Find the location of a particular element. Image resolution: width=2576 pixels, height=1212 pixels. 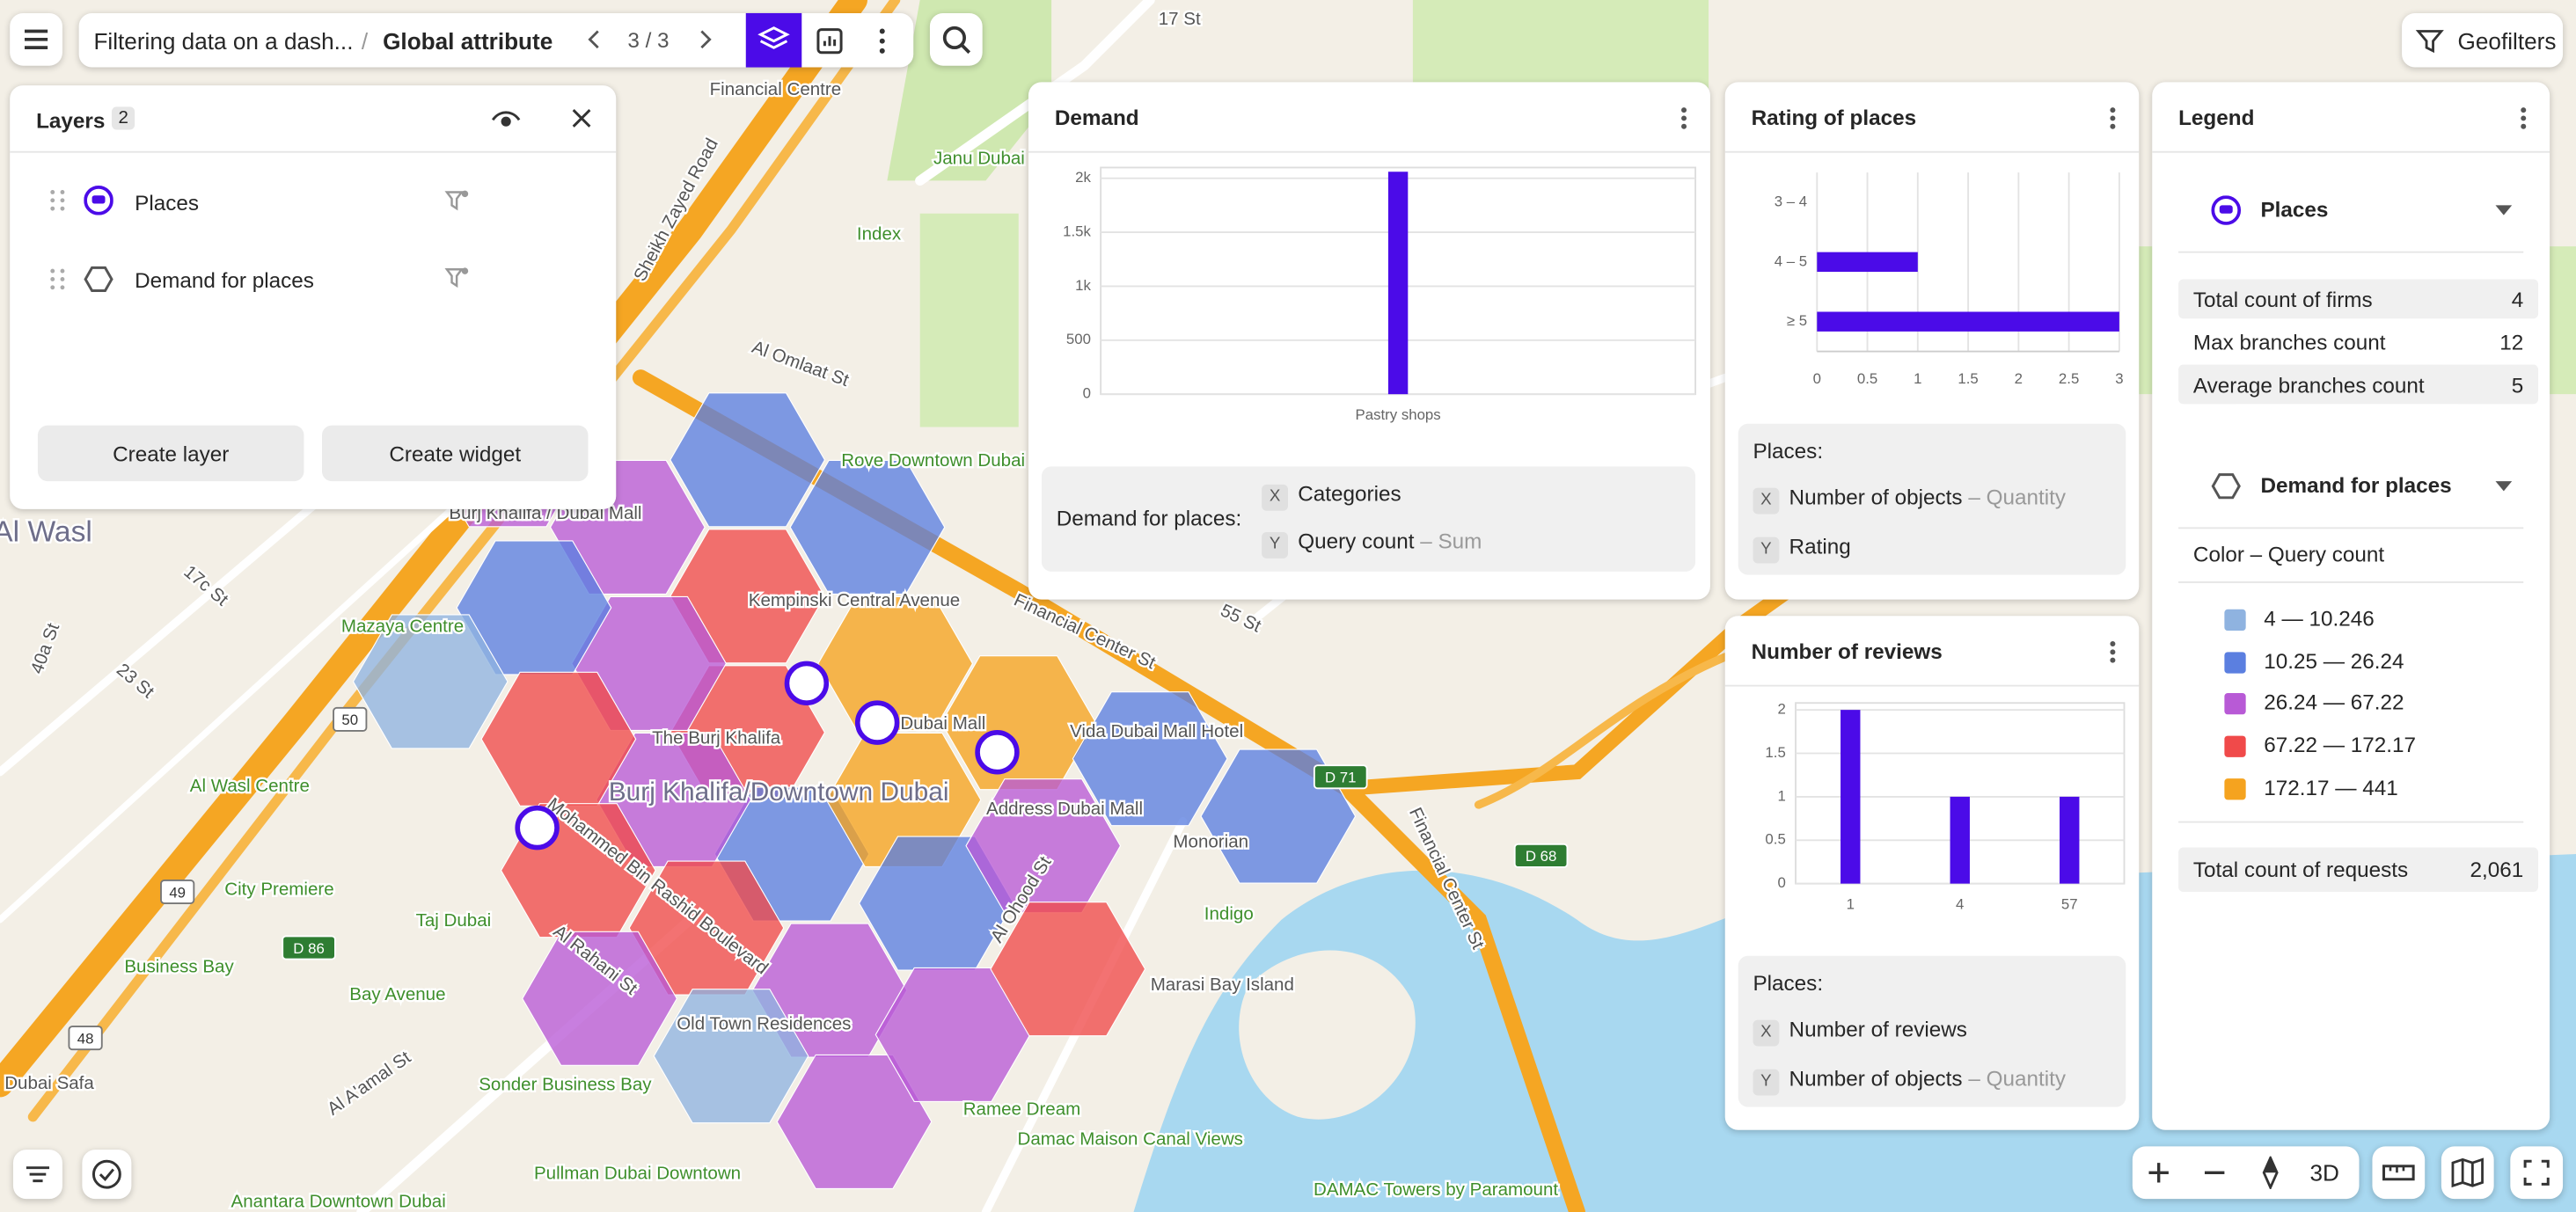

y-tick-label: 2k is located at coordinates (1083, 177).